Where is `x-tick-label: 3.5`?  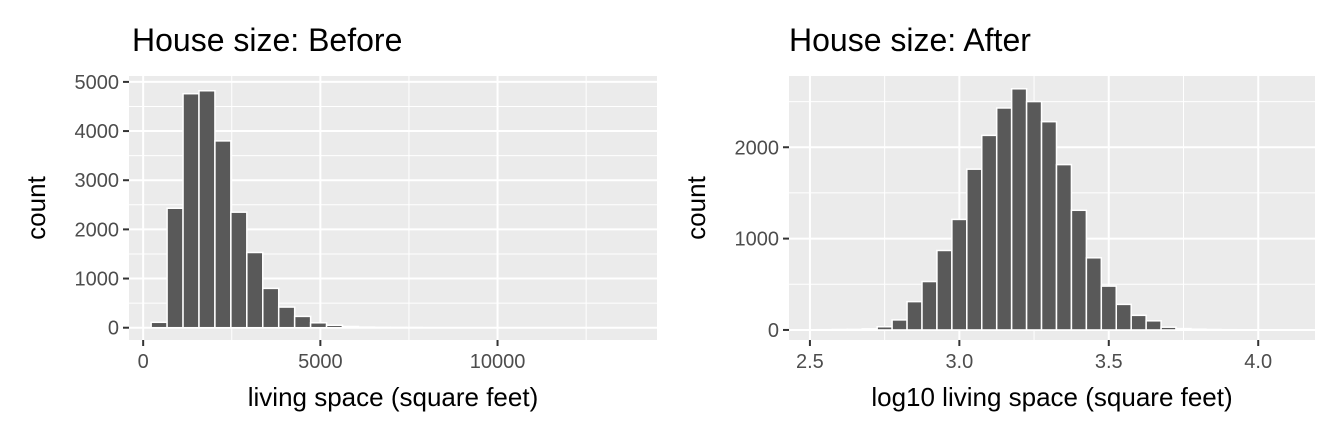 x-tick-label: 3.5 is located at coordinates (1109, 362).